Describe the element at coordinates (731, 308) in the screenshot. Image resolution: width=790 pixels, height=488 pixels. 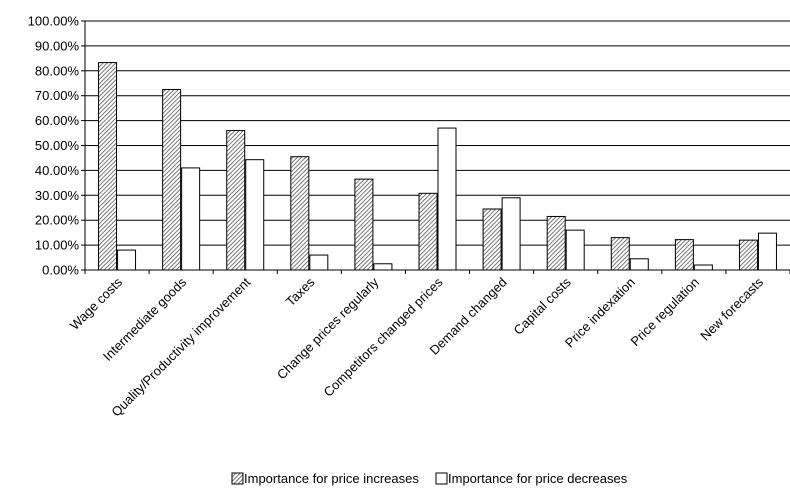
I see `x-category-label: New forecasts` at that location.